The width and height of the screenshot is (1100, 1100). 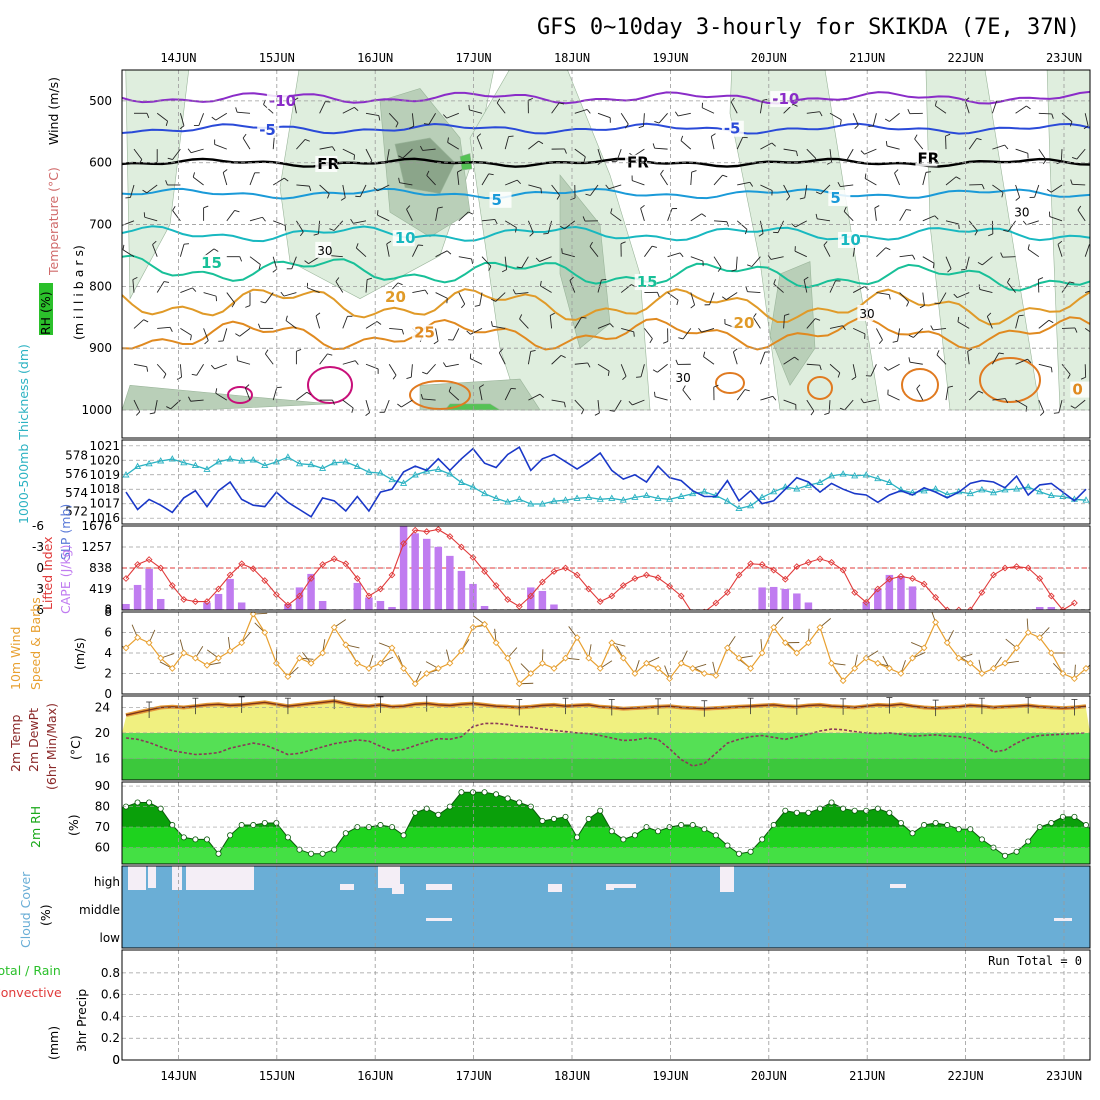 What do you see at coordinates (23, 434) in the screenshot?
I see `thickness-axis-label: 1000-500mb Thickness (dm)` at bounding box center [23, 434].